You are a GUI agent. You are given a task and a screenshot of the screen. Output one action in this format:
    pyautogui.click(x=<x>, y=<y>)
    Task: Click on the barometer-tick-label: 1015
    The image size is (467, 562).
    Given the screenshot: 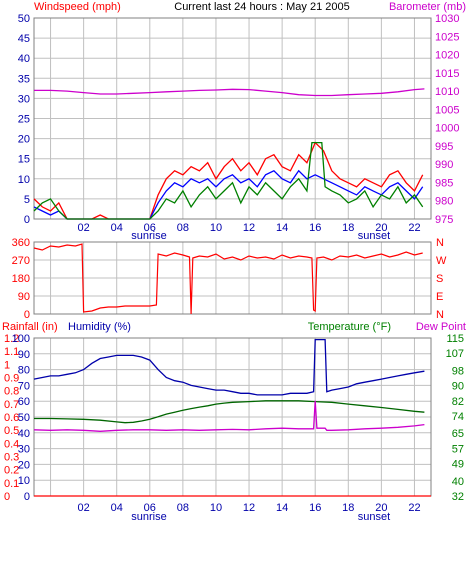 What is the action you would take?
    pyautogui.click(x=447, y=74)
    